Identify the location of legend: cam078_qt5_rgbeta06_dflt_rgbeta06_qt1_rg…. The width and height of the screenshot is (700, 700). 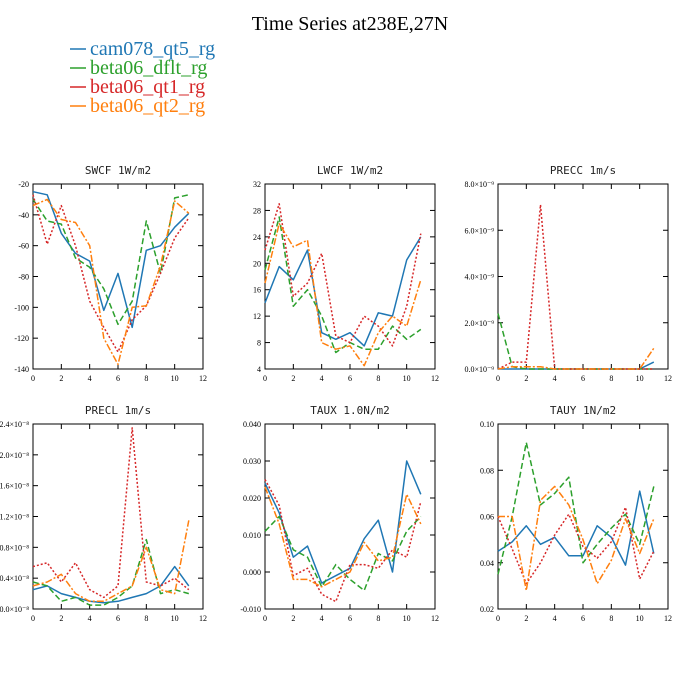
(142, 77).